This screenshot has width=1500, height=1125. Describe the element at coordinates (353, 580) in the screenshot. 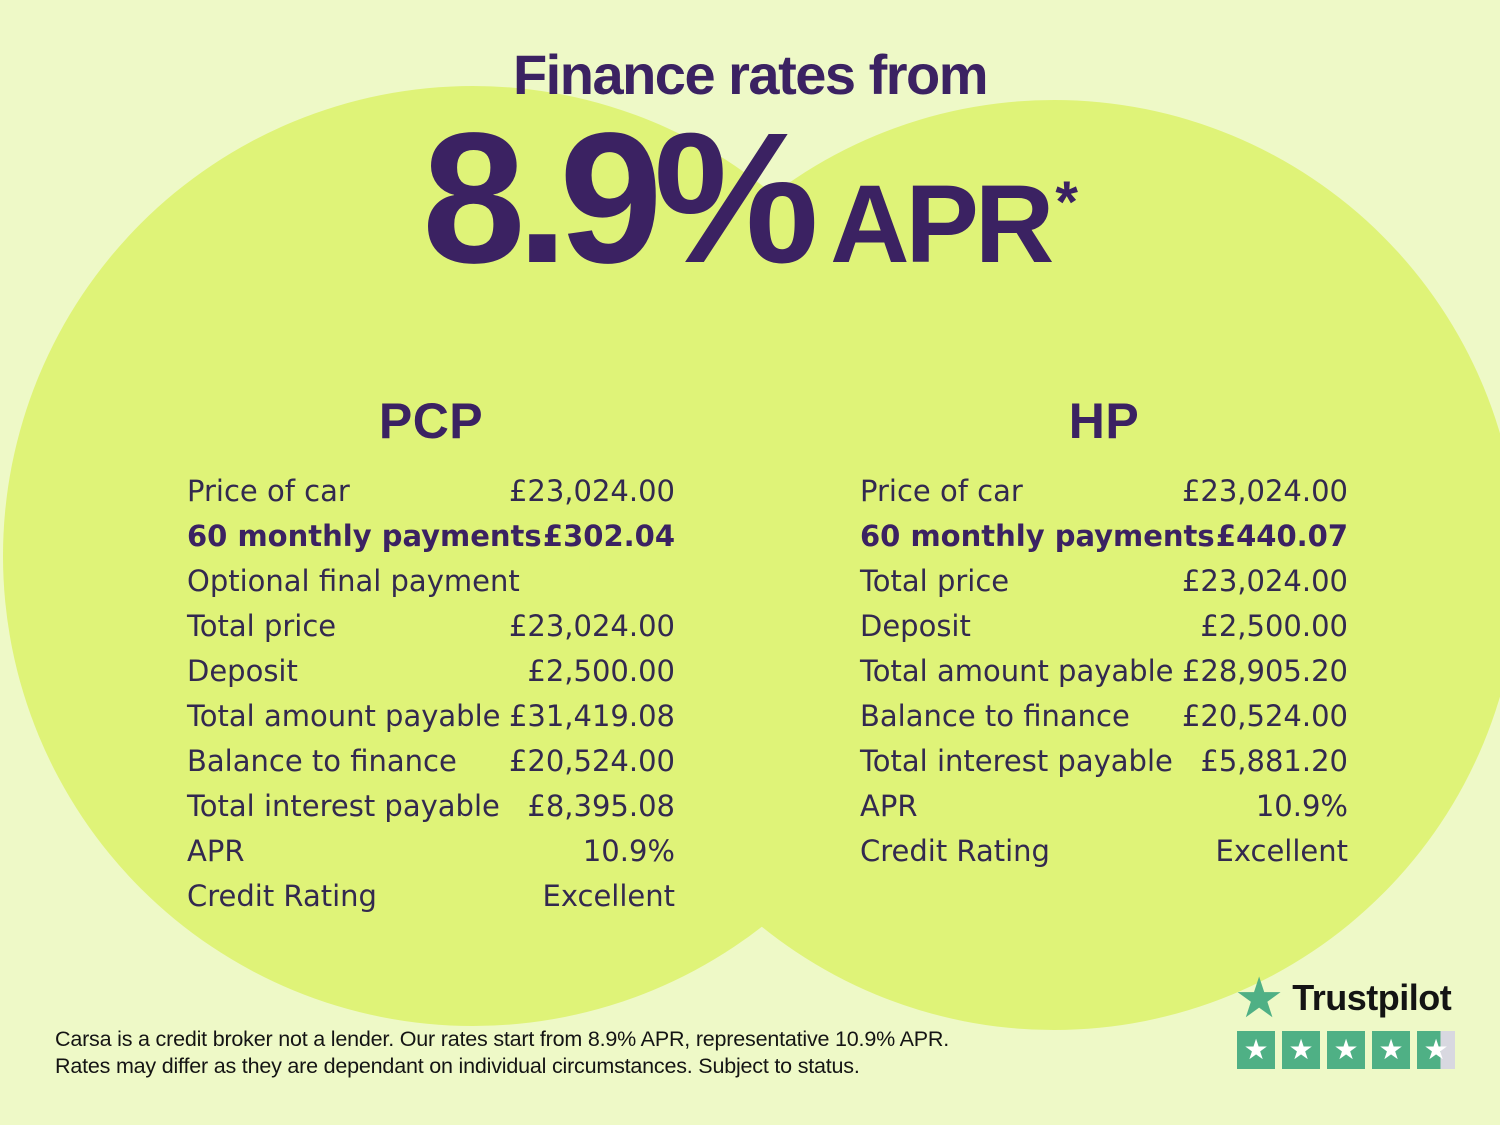

I see `row-label: Optional final payment` at that location.